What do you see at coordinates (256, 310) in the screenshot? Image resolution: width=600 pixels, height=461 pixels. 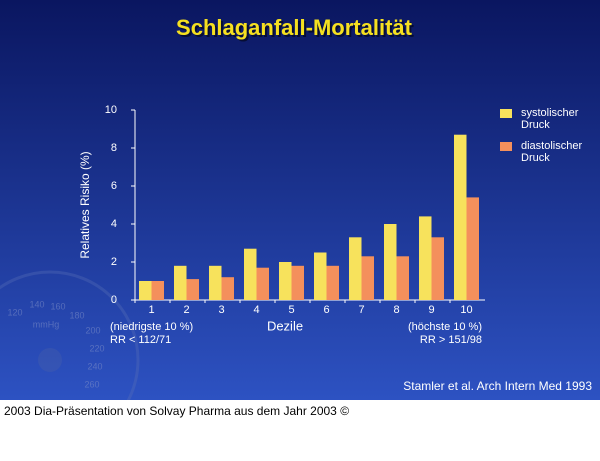 I see `x-tick-label: 4` at bounding box center [256, 310].